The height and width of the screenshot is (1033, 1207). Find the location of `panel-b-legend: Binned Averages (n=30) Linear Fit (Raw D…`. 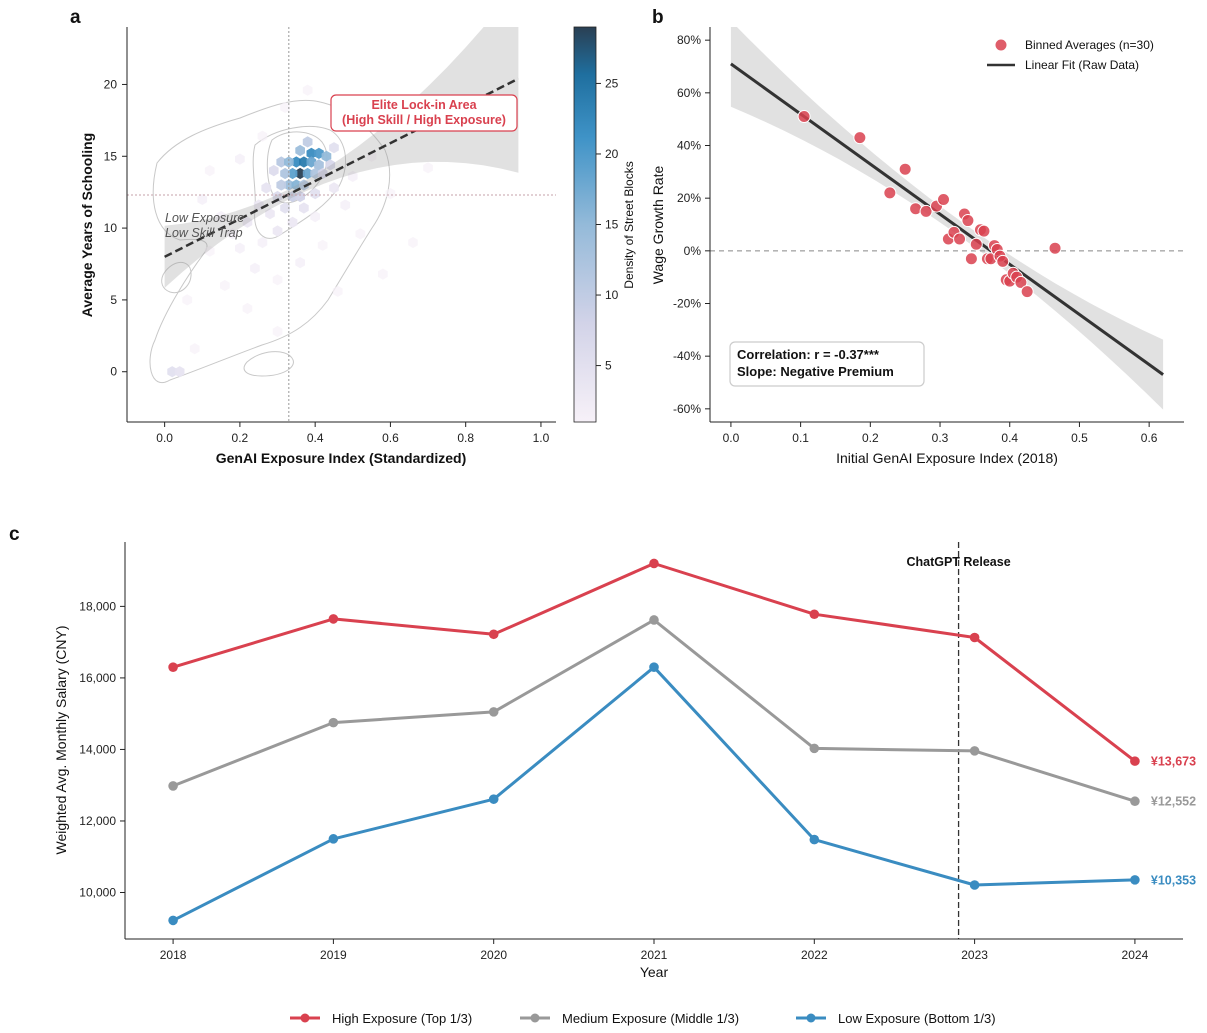

panel-b-legend: Binned Averages (n=30) Linear Fit (Raw D… is located at coordinates (1070, 55).